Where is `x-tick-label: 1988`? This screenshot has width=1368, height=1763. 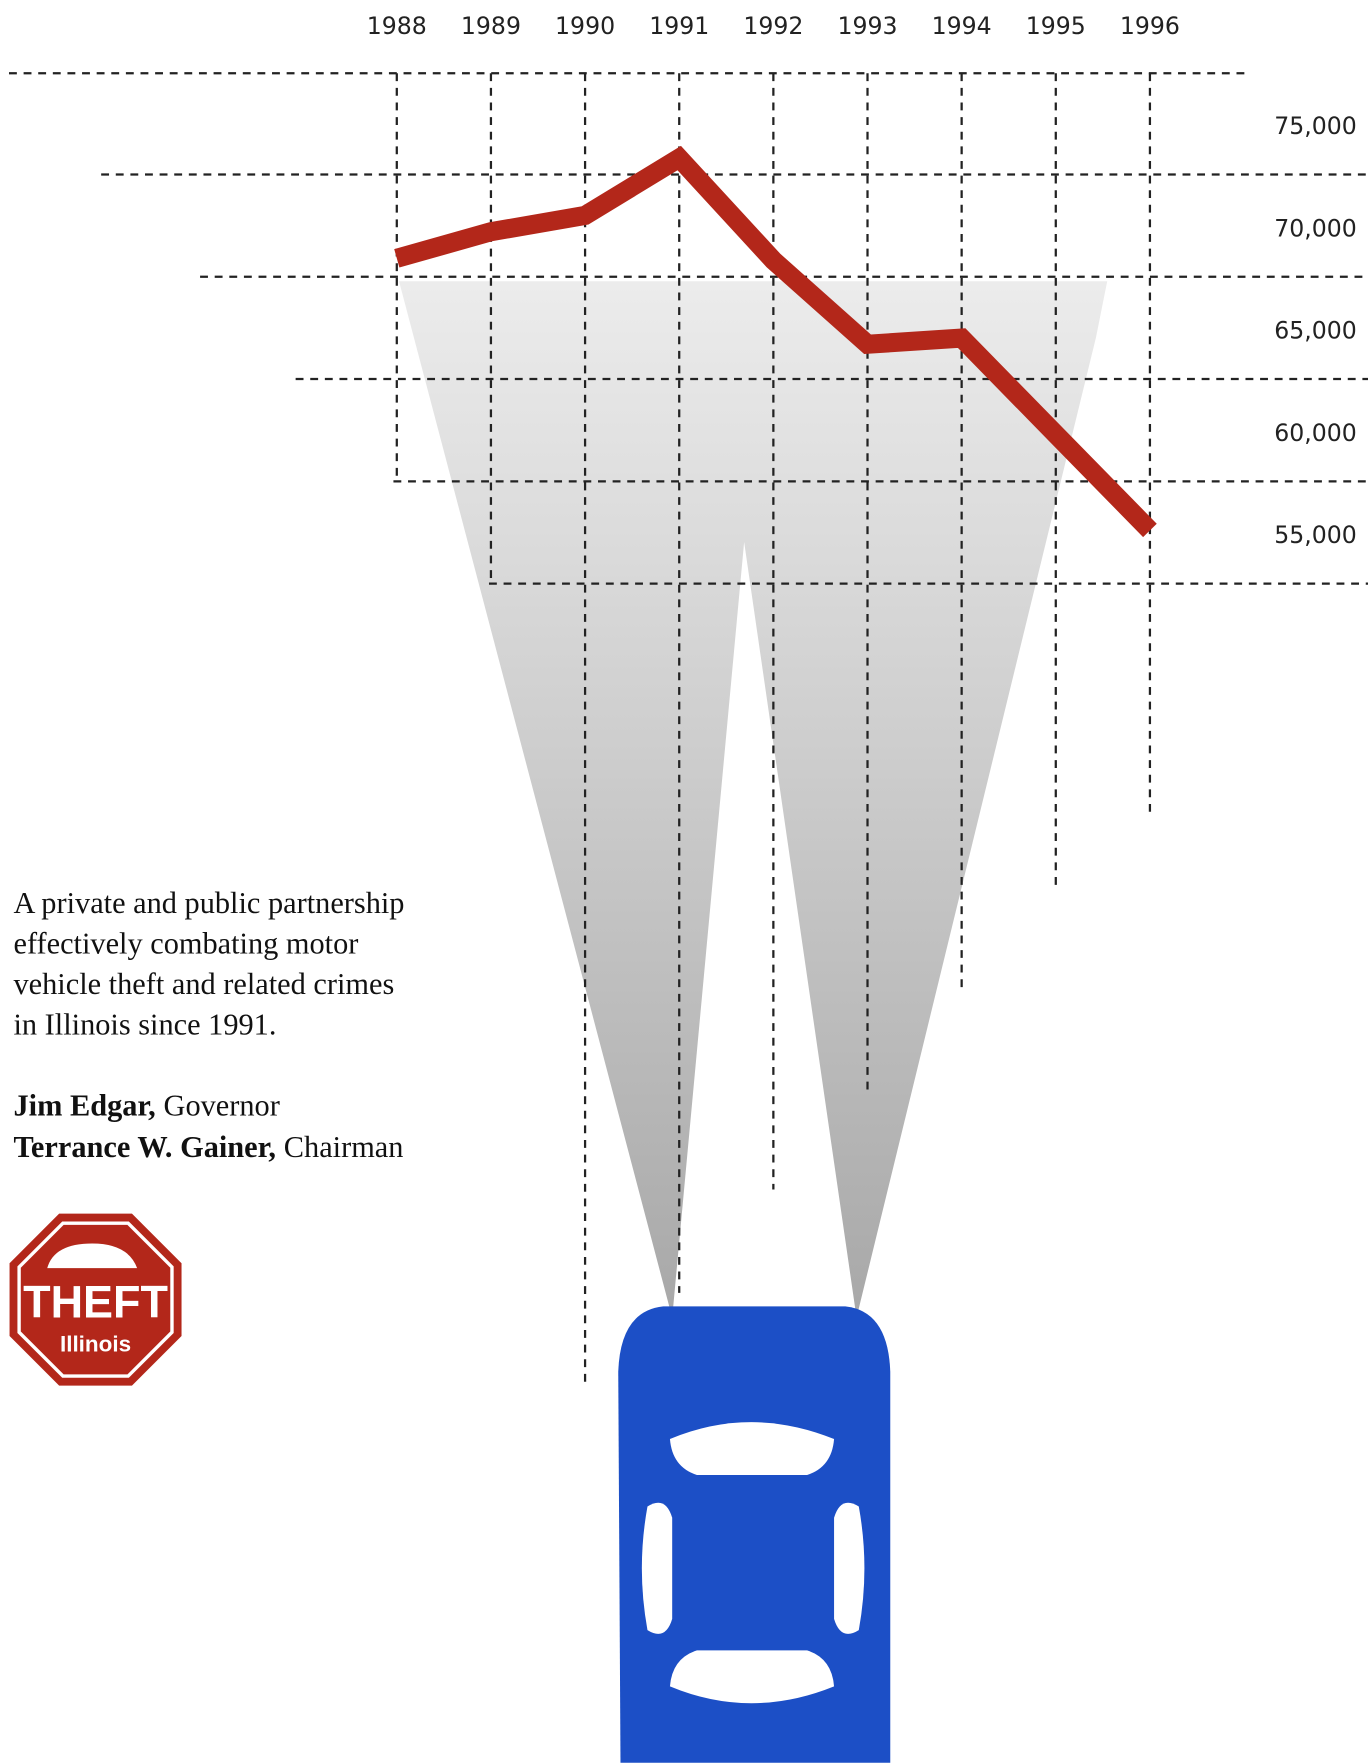
x-tick-label: 1988 is located at coordinates (397, 26).